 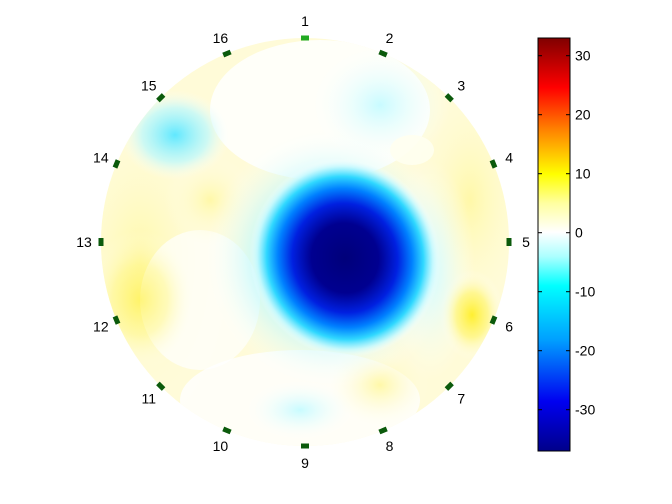 I want to click on electrode-13-label: 13, so click(x=84, y=242).